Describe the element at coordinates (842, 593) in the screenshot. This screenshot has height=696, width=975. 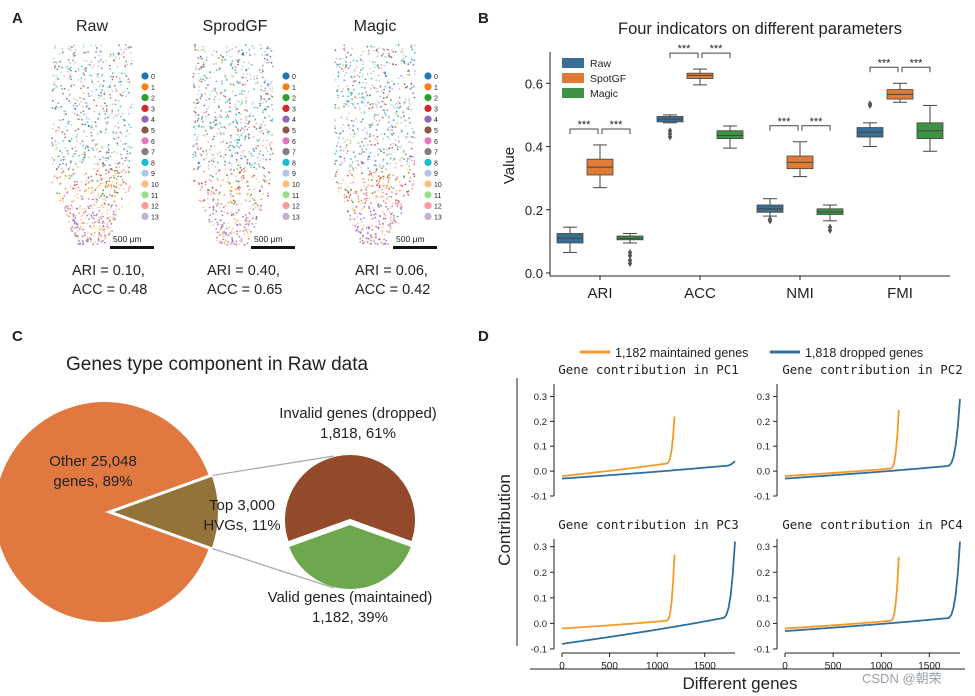
I see `contribution-line` at that location.